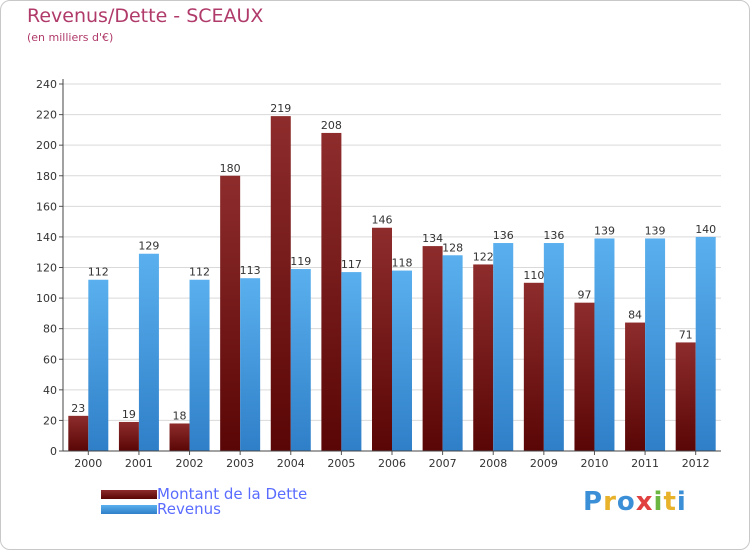 The height and width of the screenshot is (550, 750). What do you see at coordinates (189, 509) in the screenshot?
I see `legend-label-revenus: Revenus` at bounding box center [189, 509].